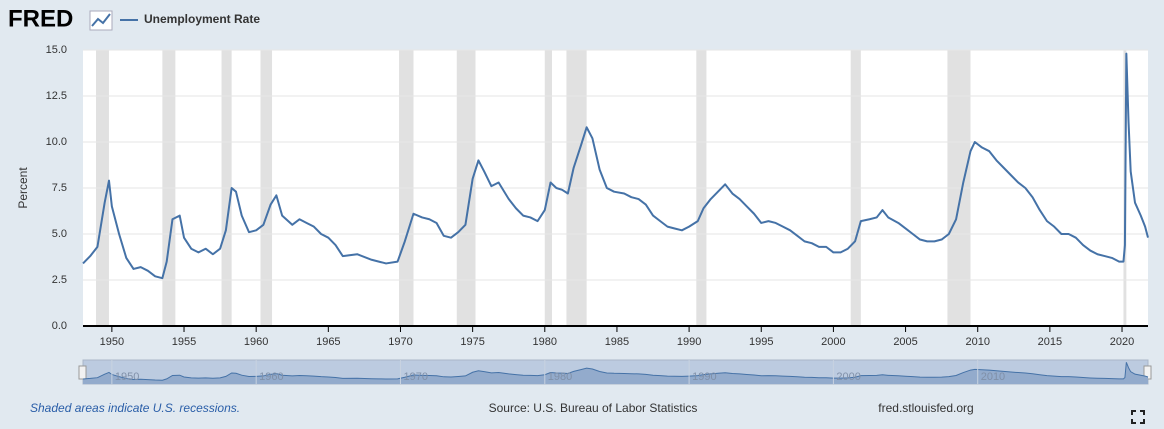 Image resolution: width=1164 pixels, height=429 pixels. Describe the element at coordinates (56, 96) in the screenshot. I see `y-tick-label: 12.5` at that location.